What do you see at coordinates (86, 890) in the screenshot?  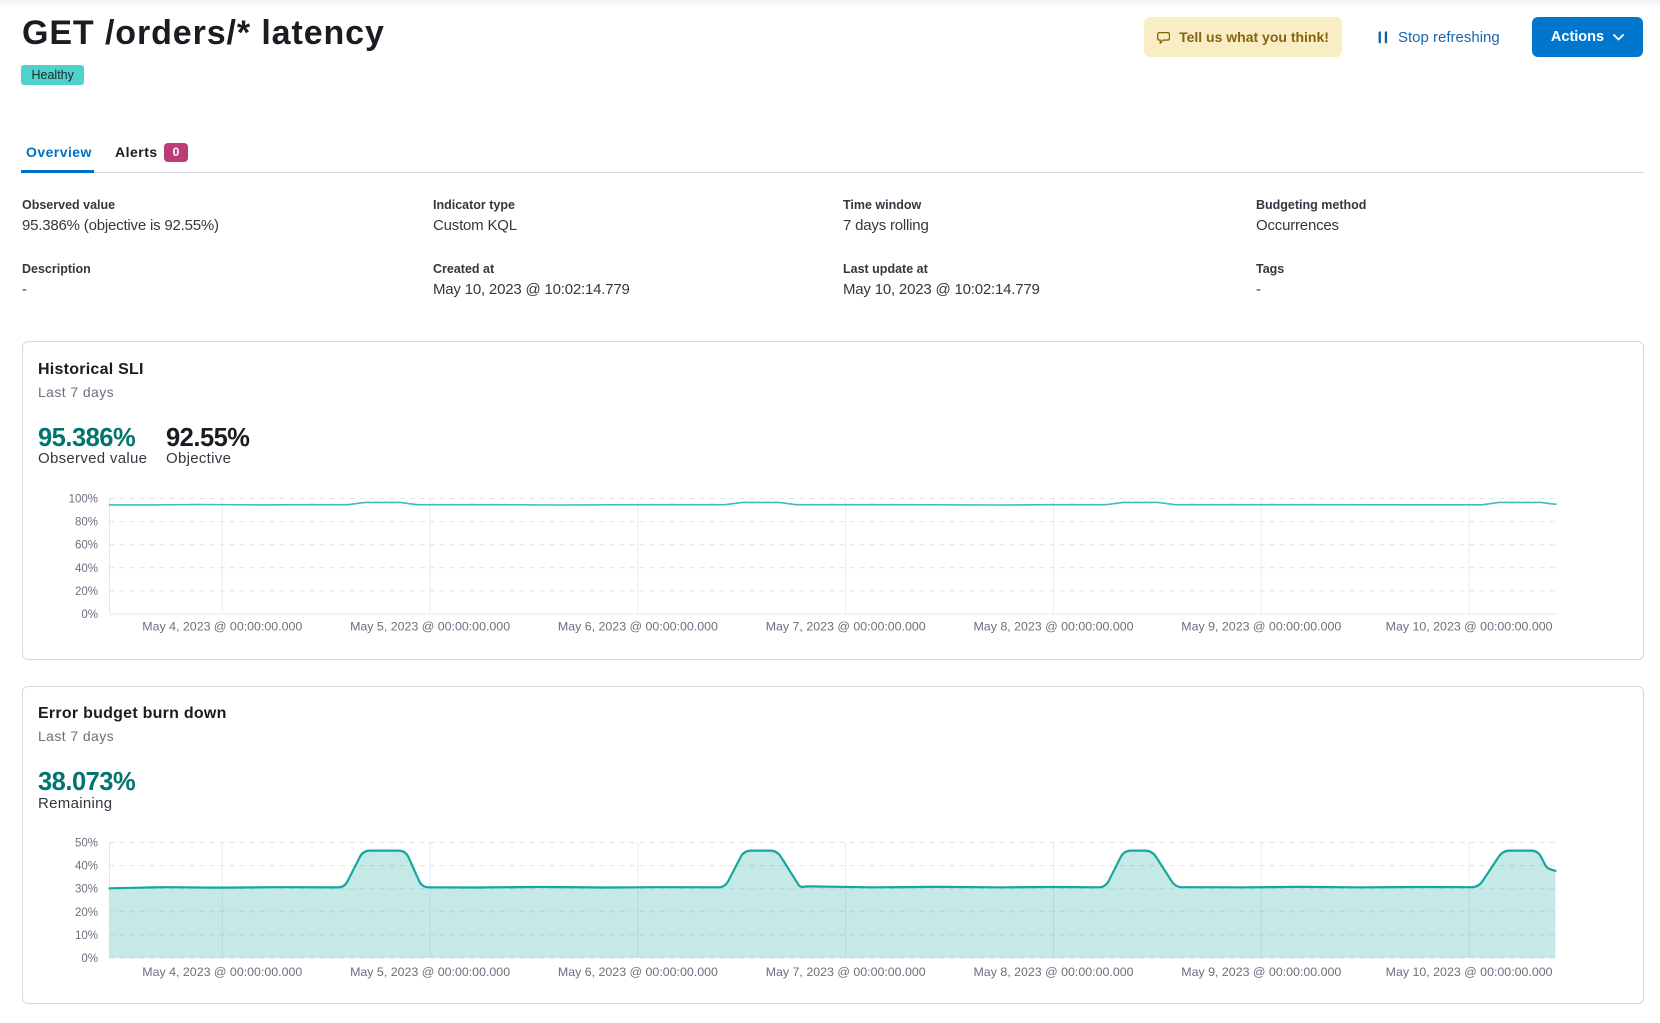 I see `svg-text: 30%` at bounding box center [86, 890].